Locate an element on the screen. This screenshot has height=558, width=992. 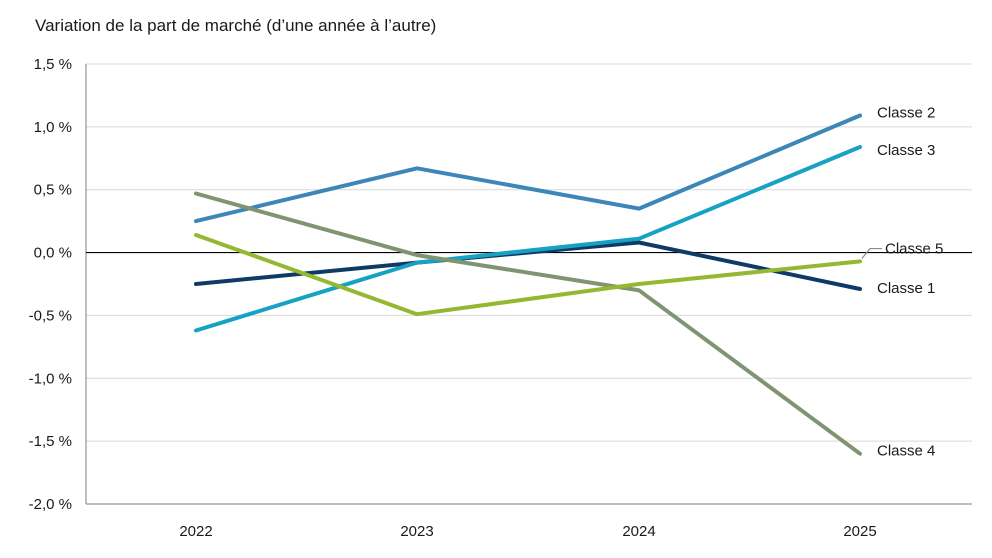
series-labels: Classe 1 Classe 2 Classe 3 Classe 4 Classe 5 is located at coordinates (902, 282).